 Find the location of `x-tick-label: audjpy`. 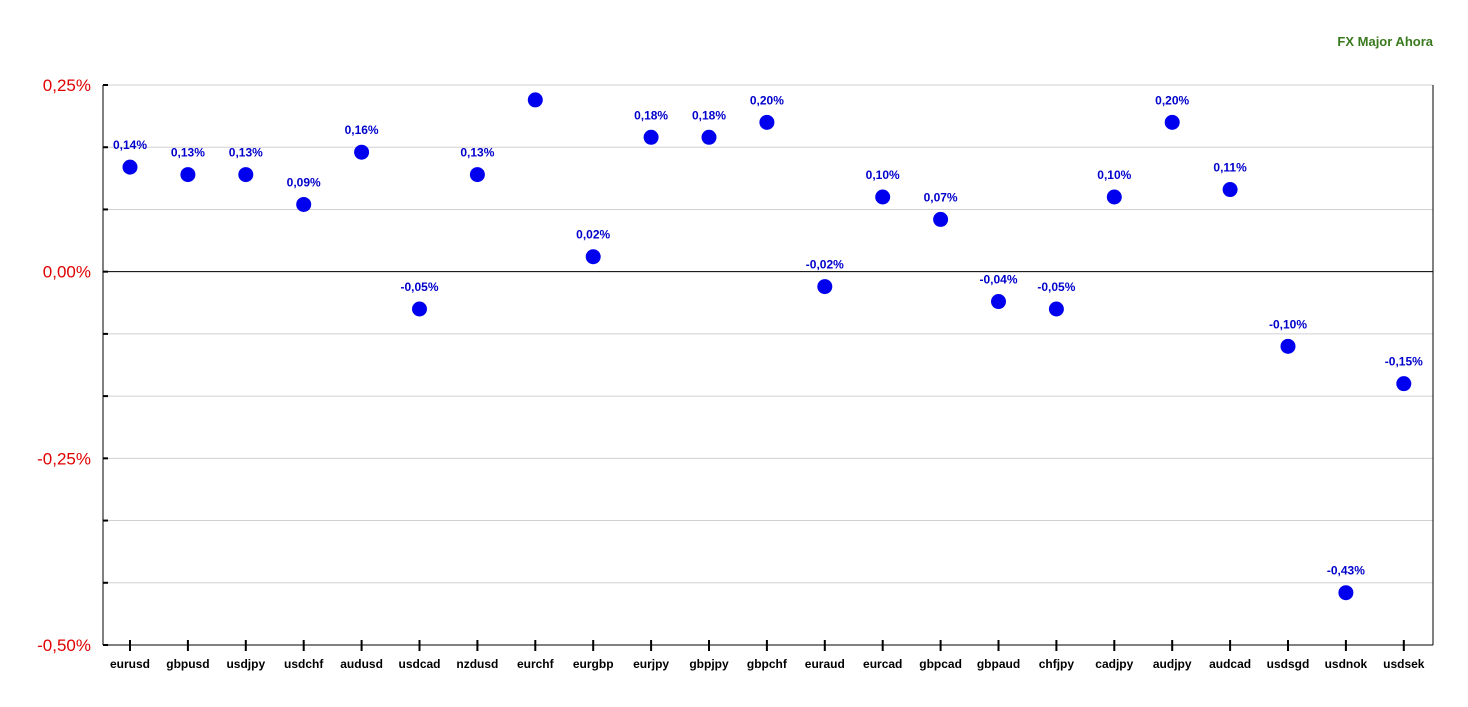

x-tick-label: audjpy is located at coordinates (1172, 664).